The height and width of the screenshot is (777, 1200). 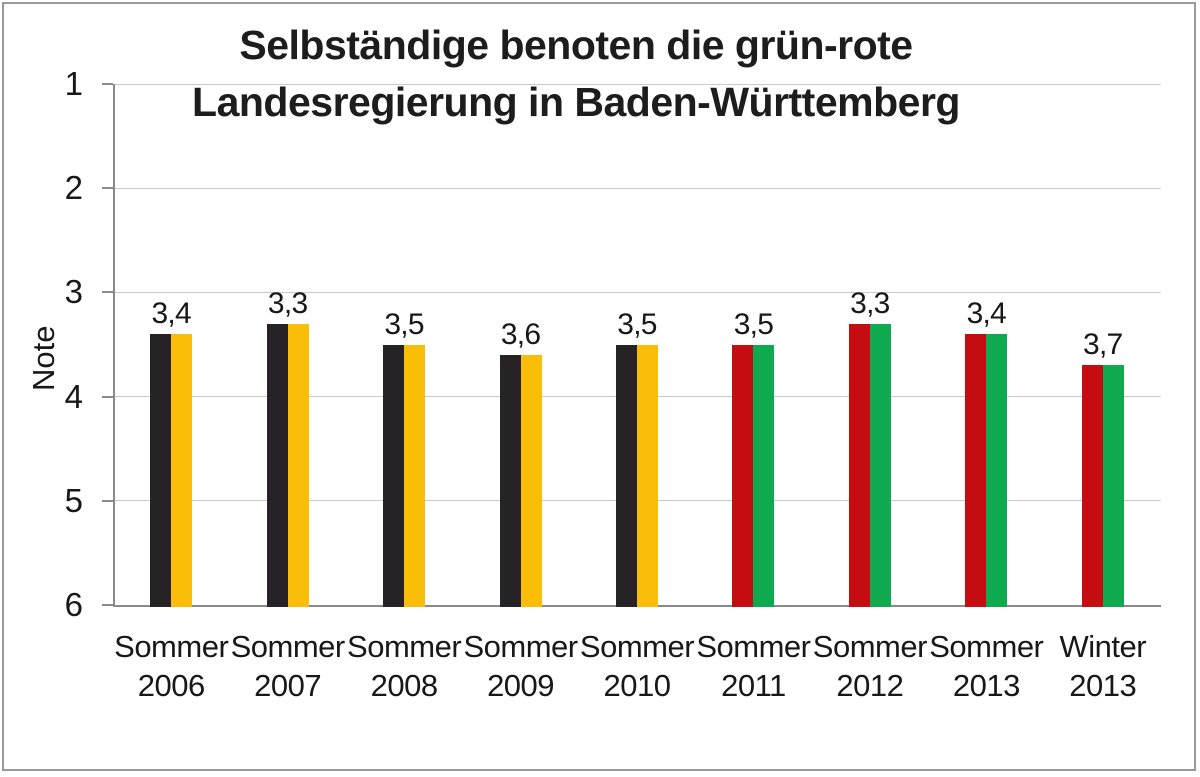 What do you see at coordinates (298, 465) in the screenshot?
I see `bar-right-bar-sommer-2007` at bounding box center [298, 465].